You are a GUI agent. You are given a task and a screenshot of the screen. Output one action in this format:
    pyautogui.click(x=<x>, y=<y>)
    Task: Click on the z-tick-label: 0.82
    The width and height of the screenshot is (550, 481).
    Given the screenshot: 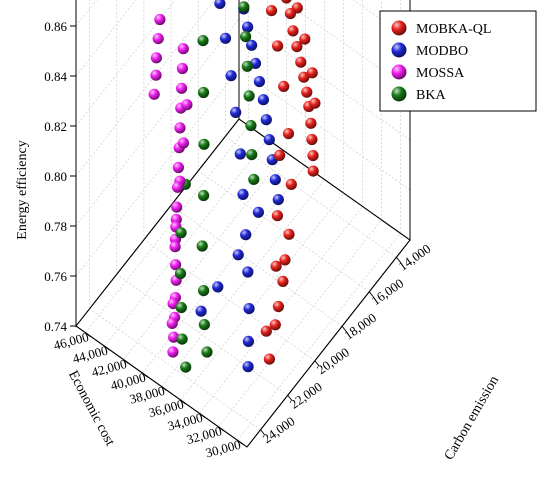 What is the action you would take?
    pyautogui.click(x=55, y=126)
    